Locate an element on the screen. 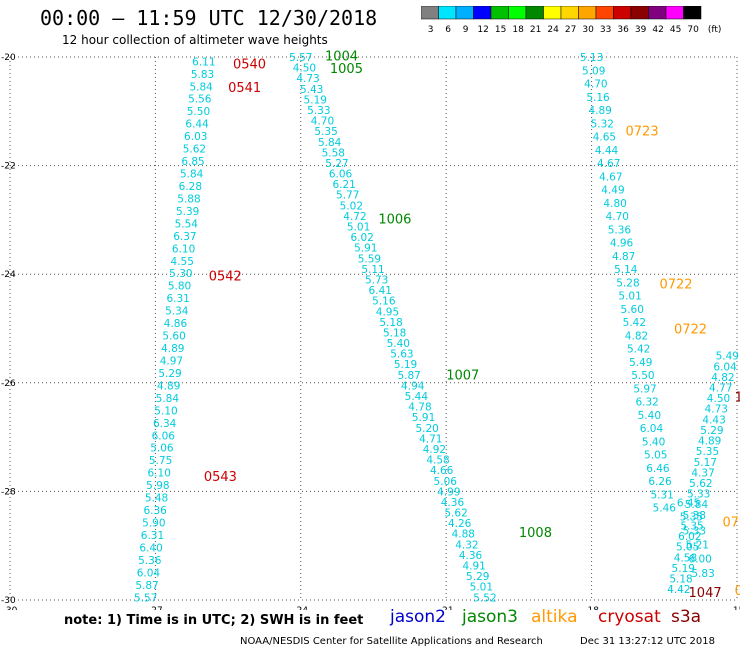  swh-value: 5.56 is located at coordinates (200, 100).